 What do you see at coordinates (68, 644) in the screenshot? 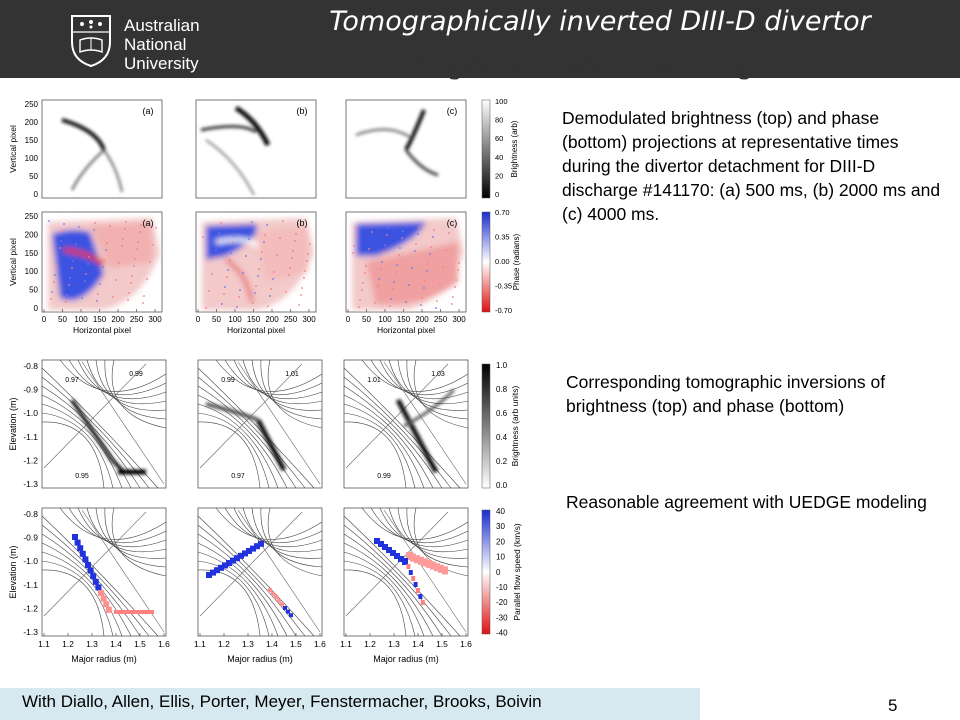
I see `x-tick-label: 1.2` at bounding box center [68, 644].